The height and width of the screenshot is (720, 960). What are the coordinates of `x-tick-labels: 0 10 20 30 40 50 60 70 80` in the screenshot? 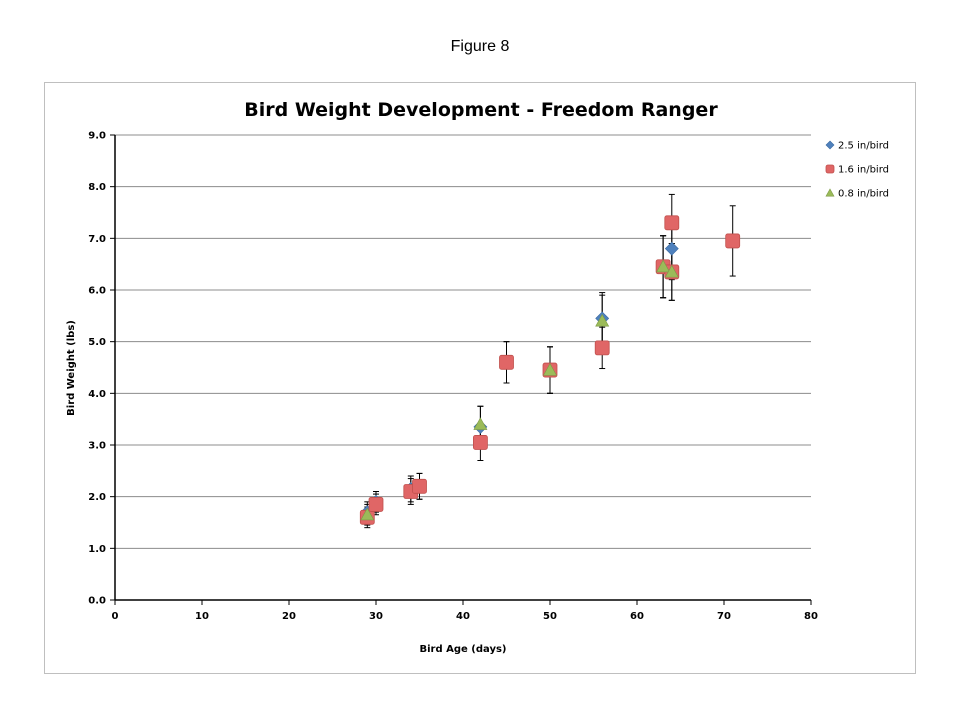 It's located at (465, 616).